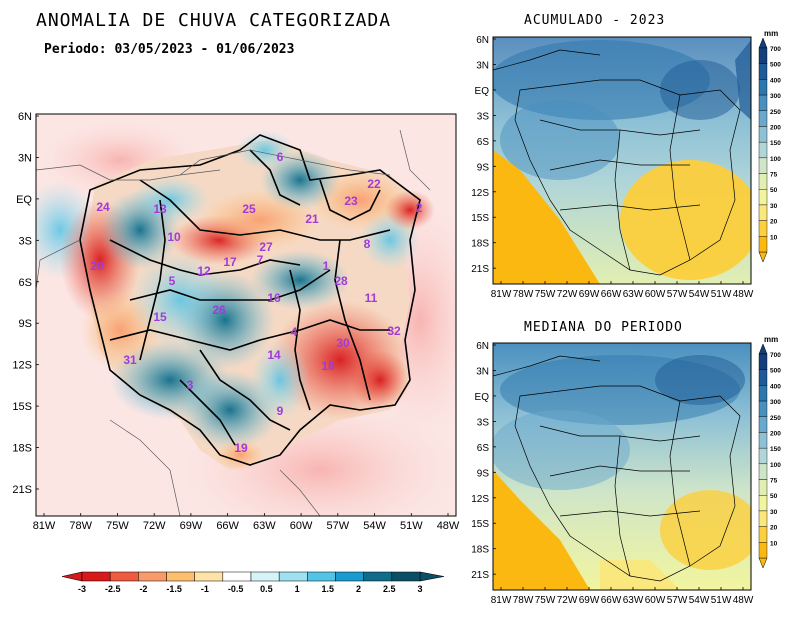 The height and width of the screenshot is (618, 800). What do you see at coordinates (294, 332) in the screenshot?
I see `basin-number: 4` at bounding box center [294, 332].